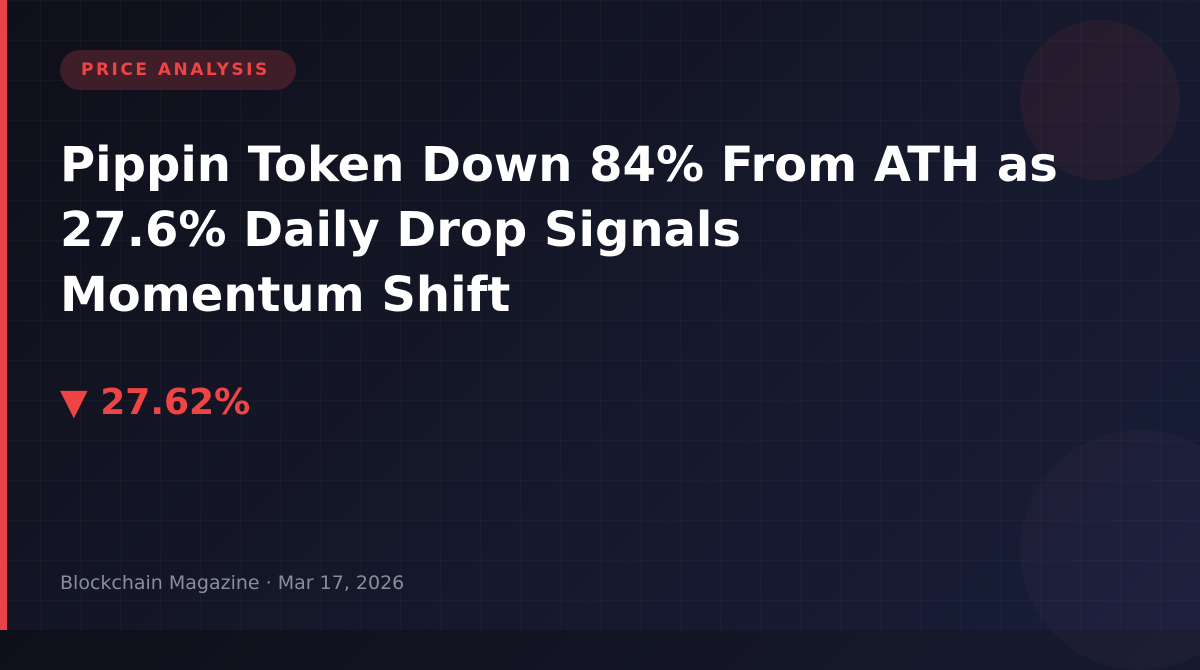 The height and width of the screenshot is (670, 1200). I want to click on byline: Blockchain Magazine · Mar 17, 2026, so click(232, 583).